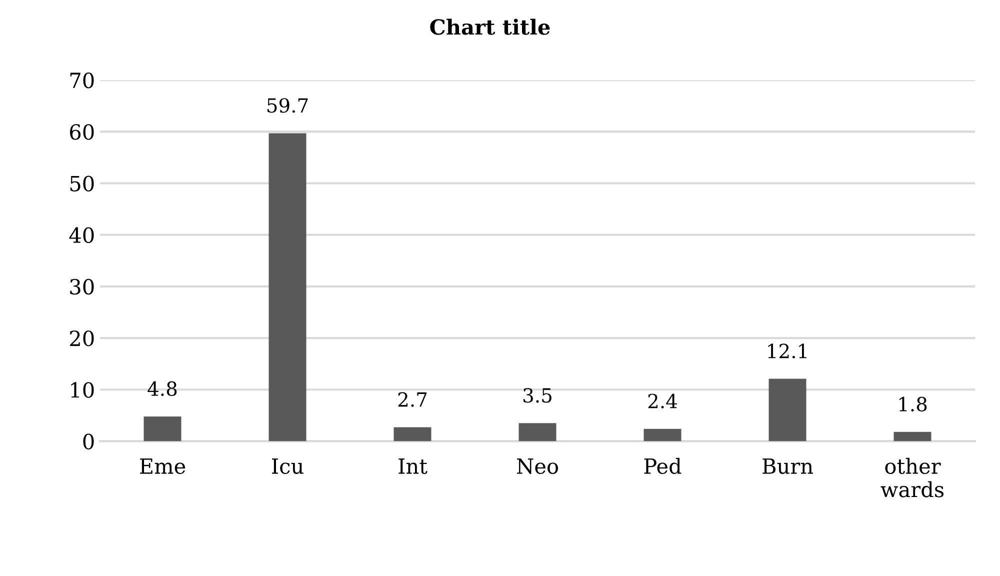 This screenshot has width=1000, height=576. Describe the element at coordinates (787, 351) in the screenshot. I see `data-label: 12.1` at that location.